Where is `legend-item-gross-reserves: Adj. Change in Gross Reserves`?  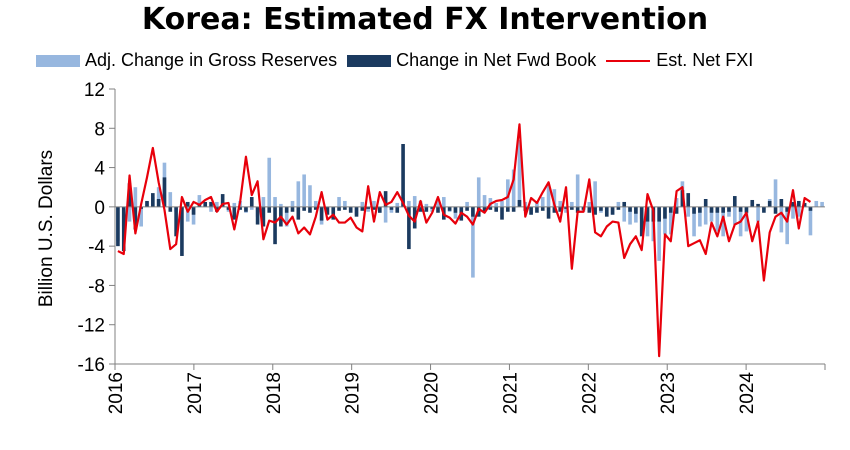 legend-item-gross-reserves: Adj. Change in Gross Reserves is located at coordinates (186, 60).